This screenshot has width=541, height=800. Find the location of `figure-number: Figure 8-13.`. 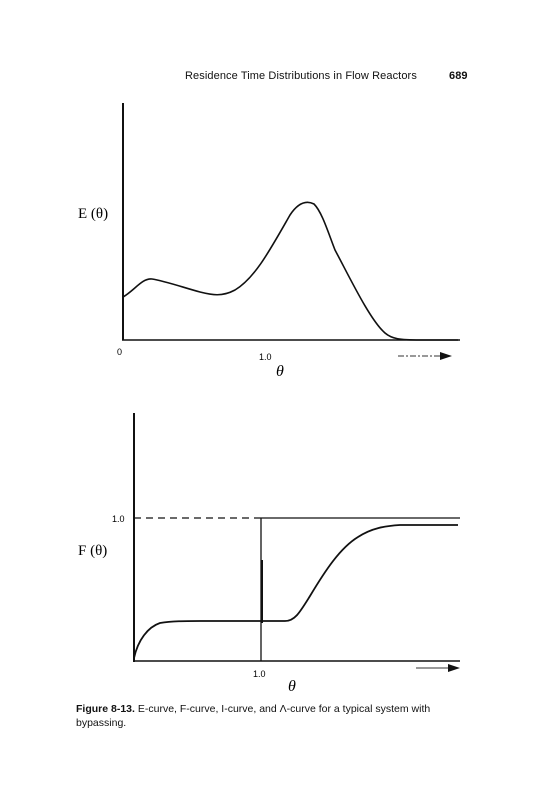

figure-number: Figure 8-13. is located at coordinates (105, 709).